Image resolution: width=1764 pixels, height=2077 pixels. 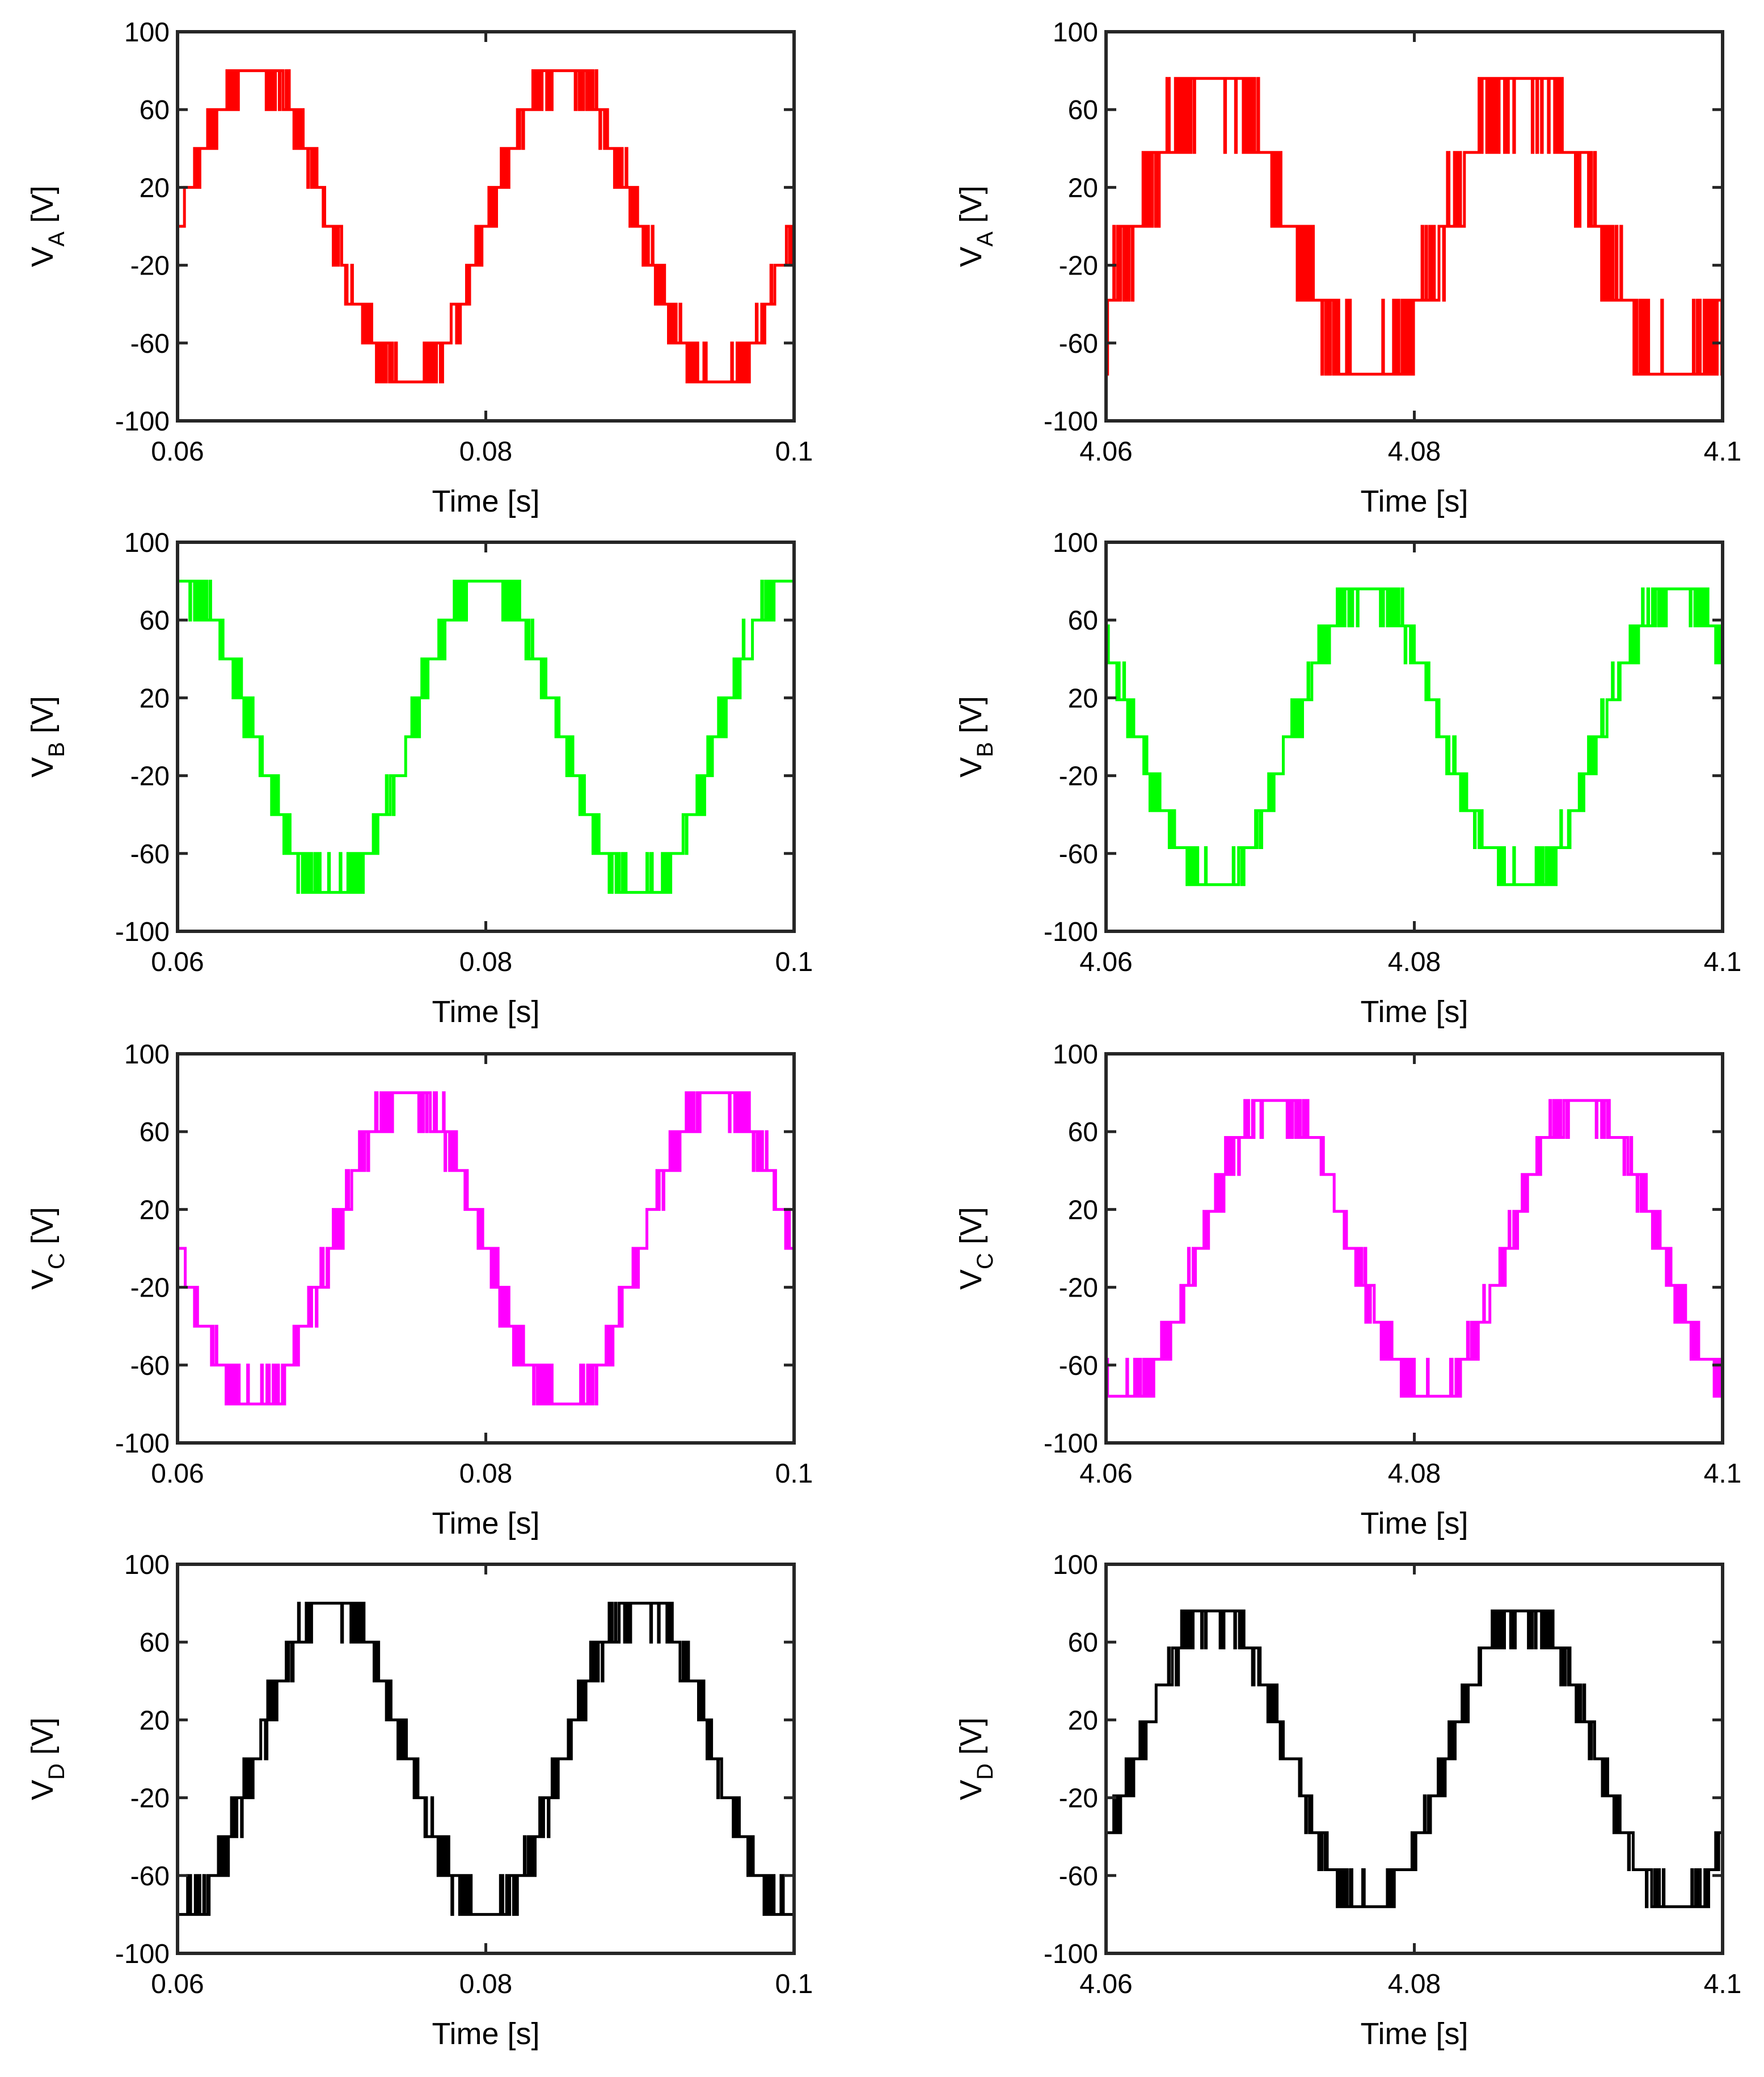 I want to click on waveform-va-start, so click(x=486, y=226).